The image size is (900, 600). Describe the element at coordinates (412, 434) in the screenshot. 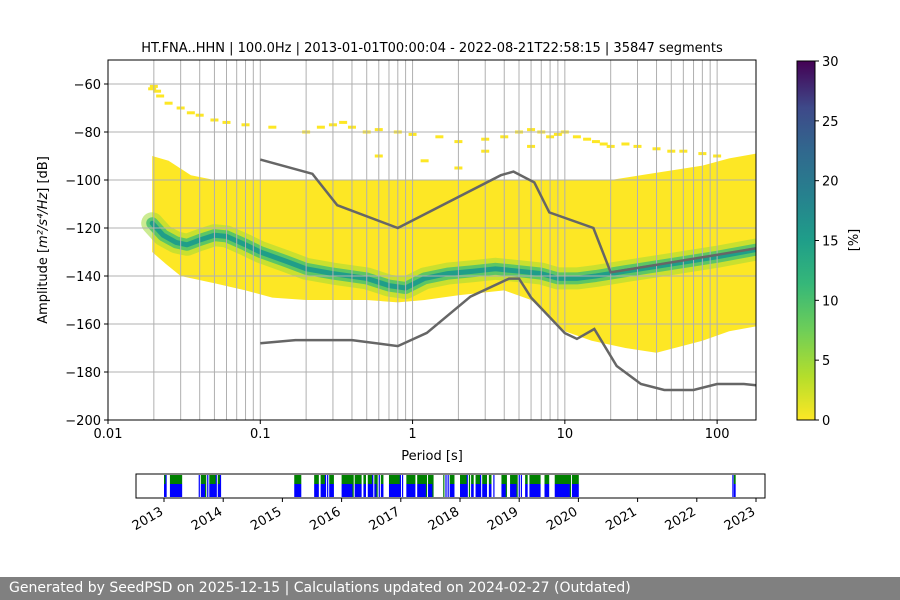

I see `x-tick-label: 1` at that location.